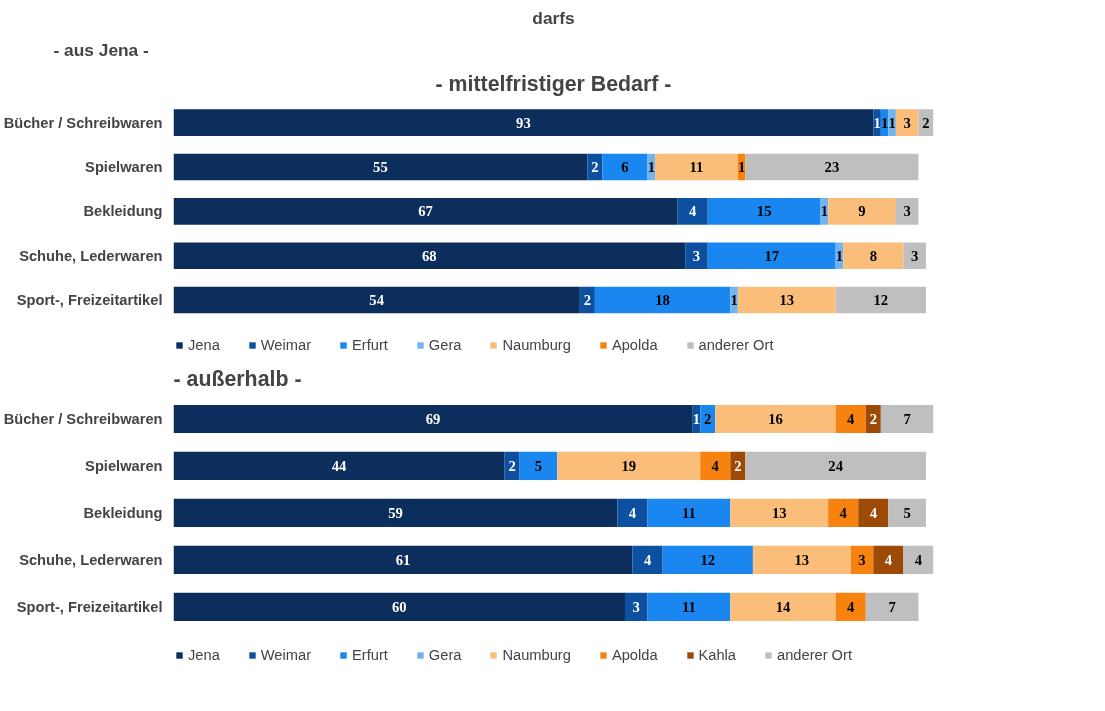 The image size is (1105, 711). What do you see at coordinates (377, 300) in the screenshot?
I see `data-label: 54` at bounding box center [377, 300].